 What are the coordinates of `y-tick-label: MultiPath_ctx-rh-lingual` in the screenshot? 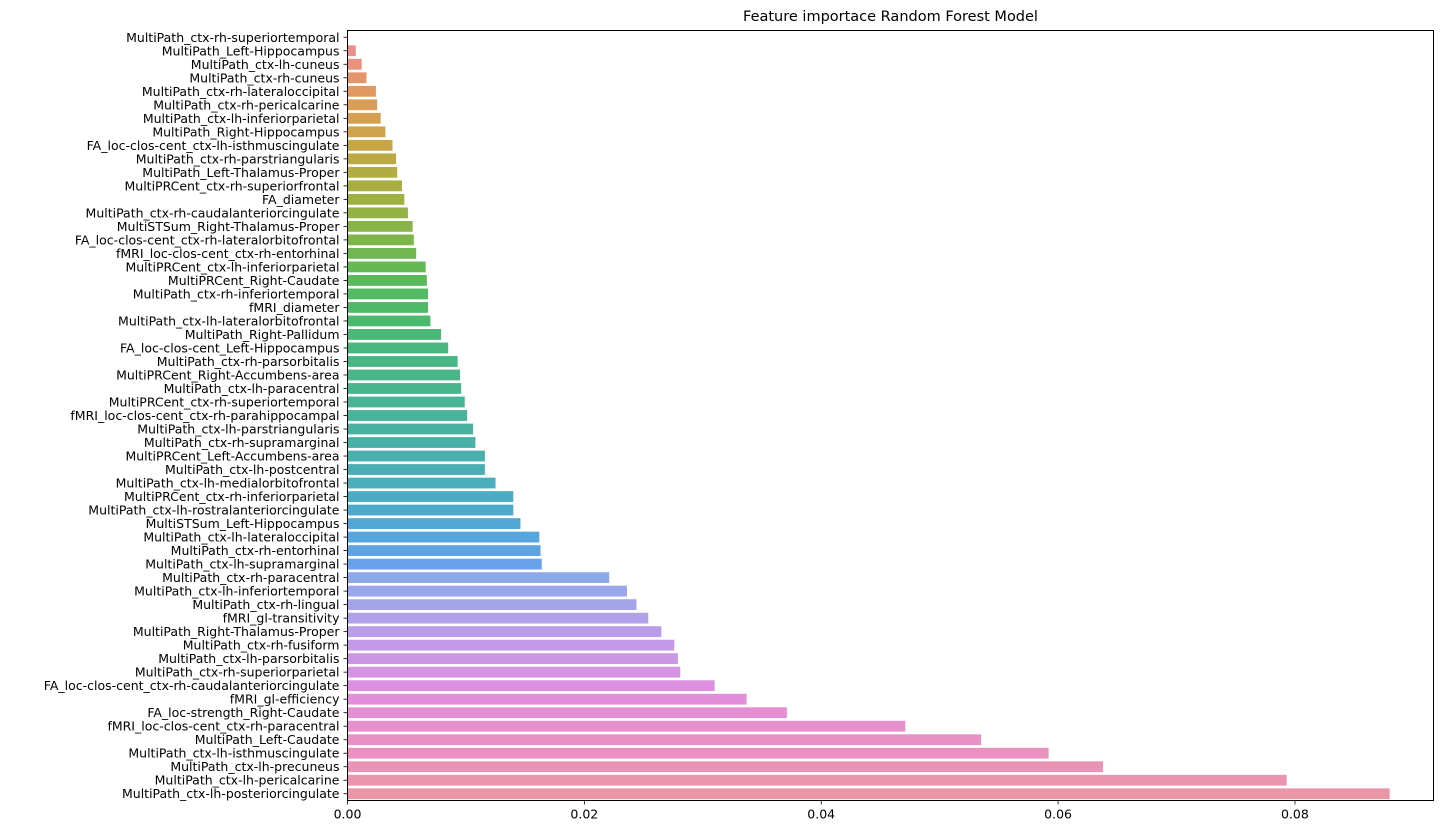 It's located at (265, 604).